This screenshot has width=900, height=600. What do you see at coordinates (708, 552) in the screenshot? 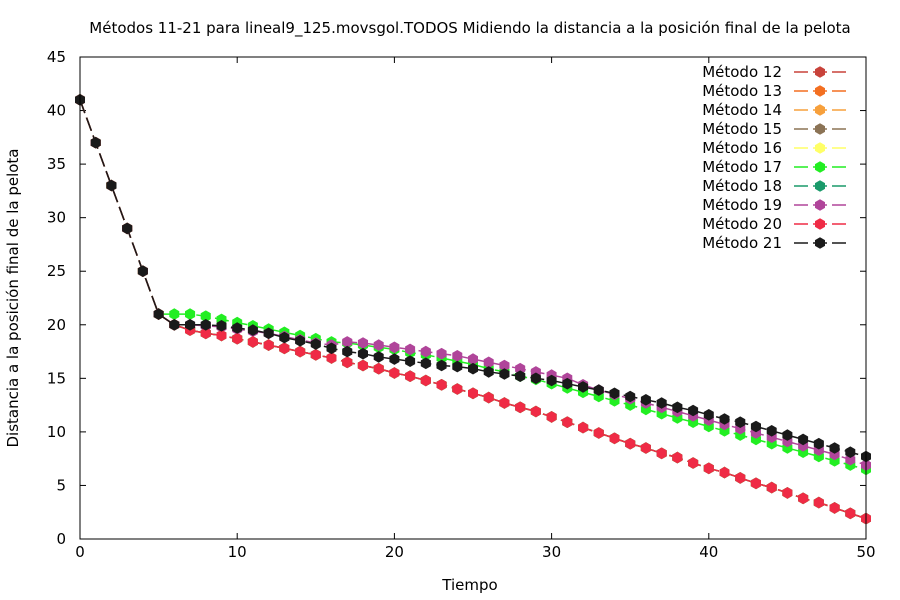
I see `x-tick-label: 40` at bounding box center [708, 552].